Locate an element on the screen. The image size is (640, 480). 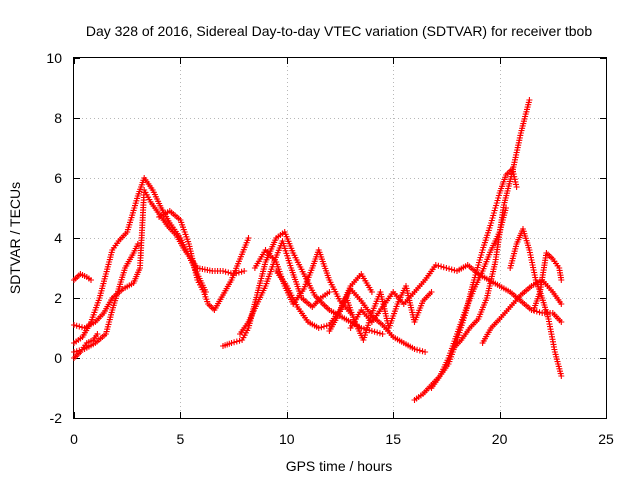
y-tick-label: 10 is located at coordinates (54, 58).